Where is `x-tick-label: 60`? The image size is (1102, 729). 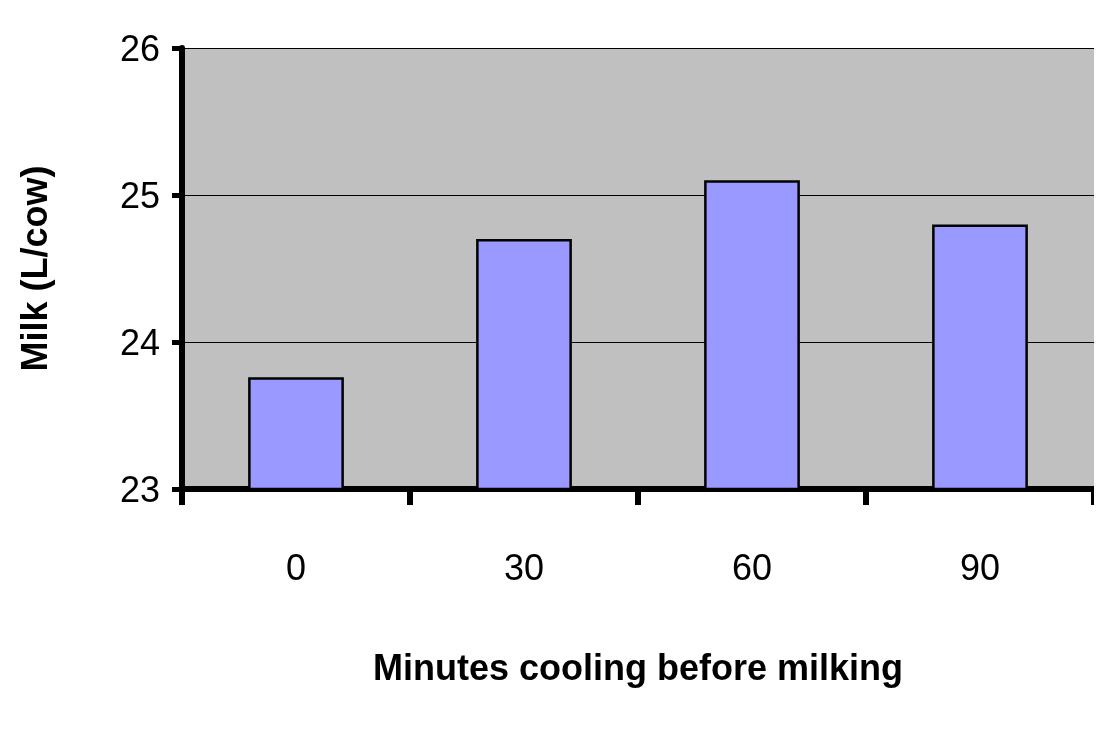
x-tick-label: 60 is located at coordinates (752, 567).